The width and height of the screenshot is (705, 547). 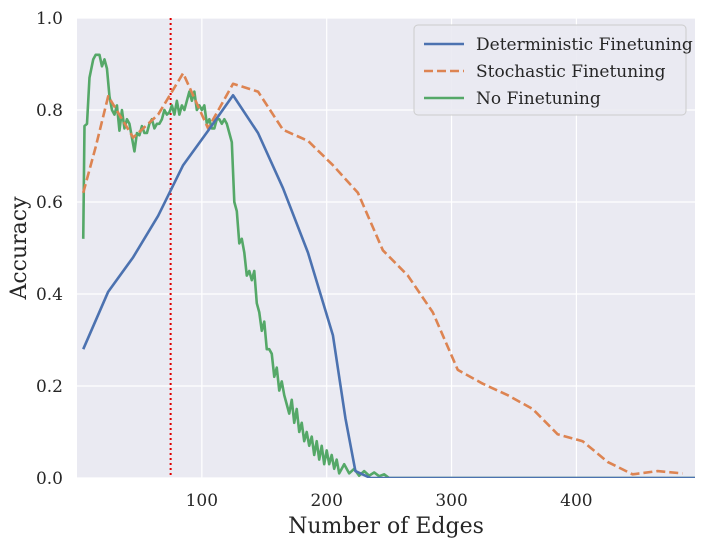 I want to click on y-tick-label: 0.6, so click(x=49, y=203).